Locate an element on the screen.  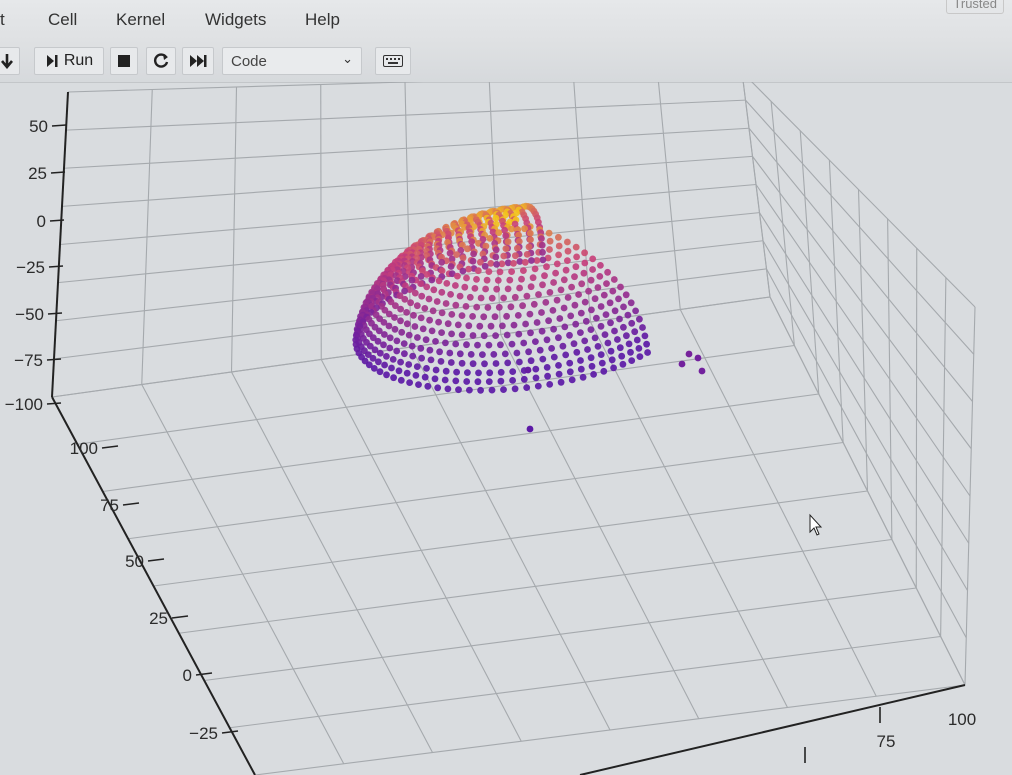
menu-item-help: Help is located at coordinates (322, 19).